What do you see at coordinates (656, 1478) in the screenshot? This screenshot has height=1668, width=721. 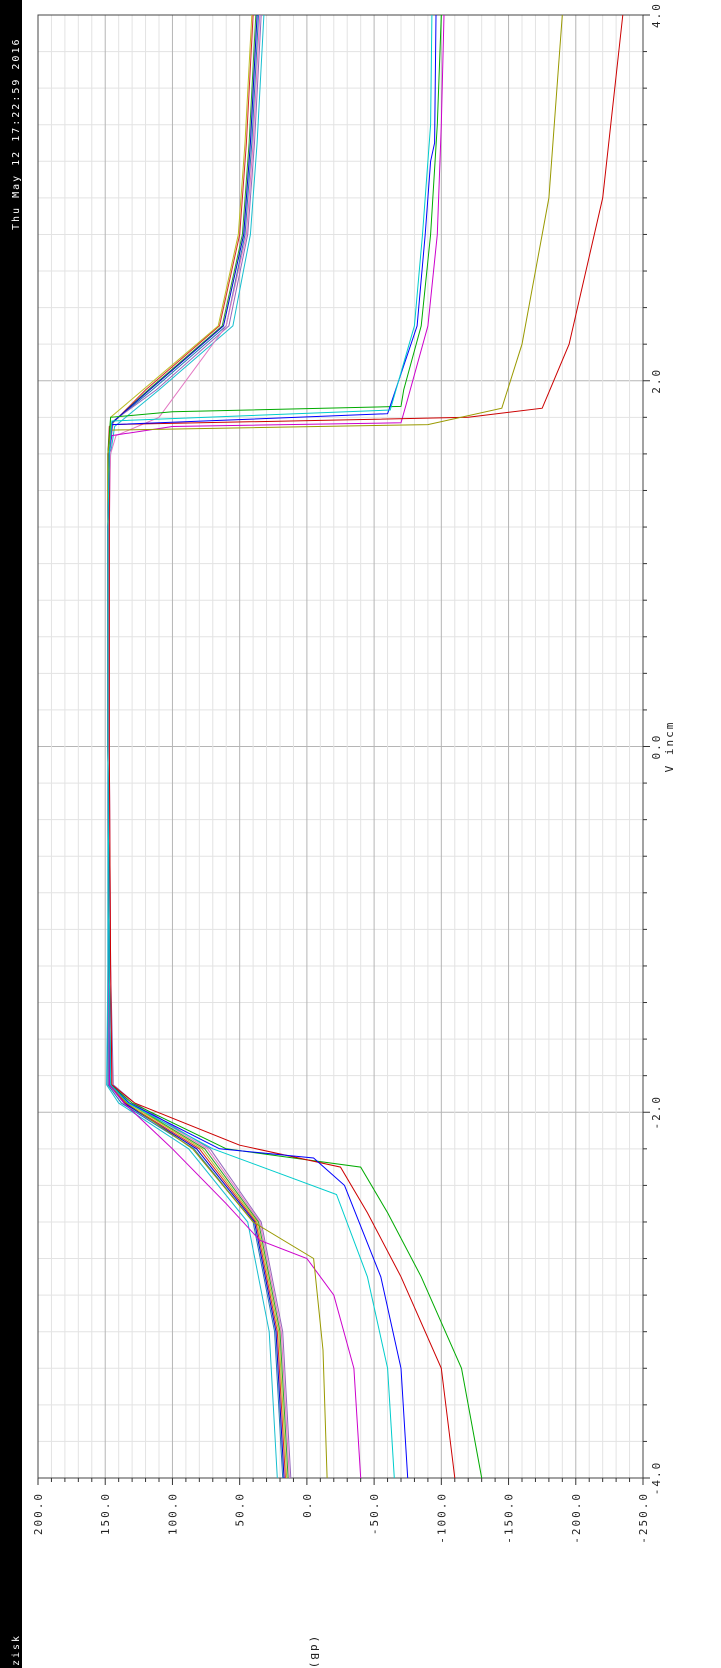 I see `x-tick-label: -4.0` at bounding box center [656, 1478].